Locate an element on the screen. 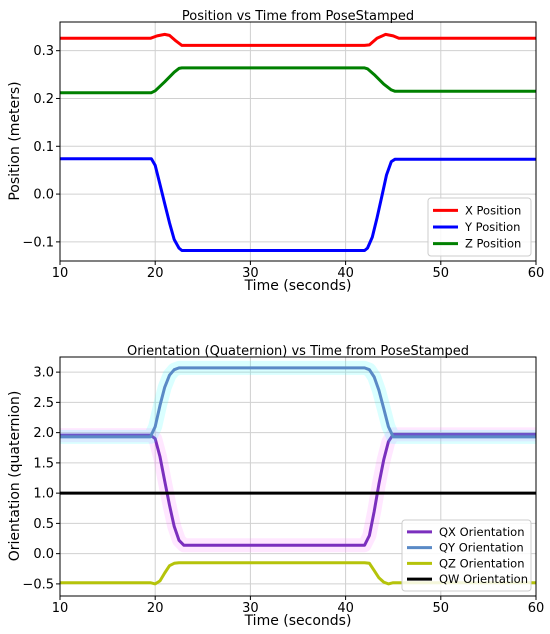 Image resolution: width=550 pixels, height=634 pixels. qz-orientation-line is located at coordinates (298, 573).